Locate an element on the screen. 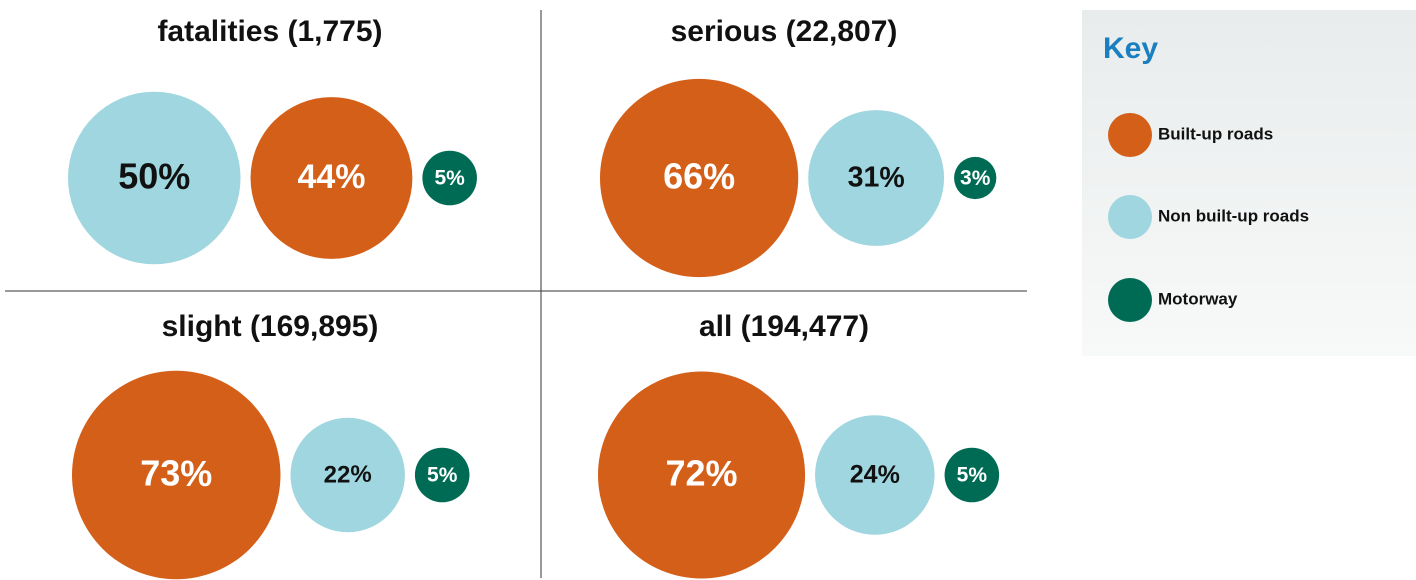 The width and height of the screenshot is (1416, 580). bubble-group: Built-up roads 44% is located at coordinates (331, 178).